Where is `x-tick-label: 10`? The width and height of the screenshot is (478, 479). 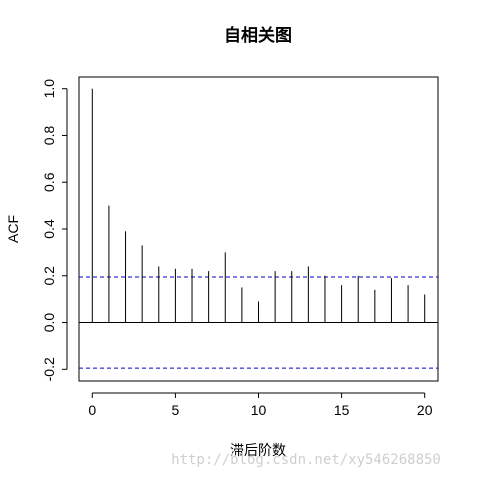
x-tick-label: 10 is located at coordinates (259, 410).